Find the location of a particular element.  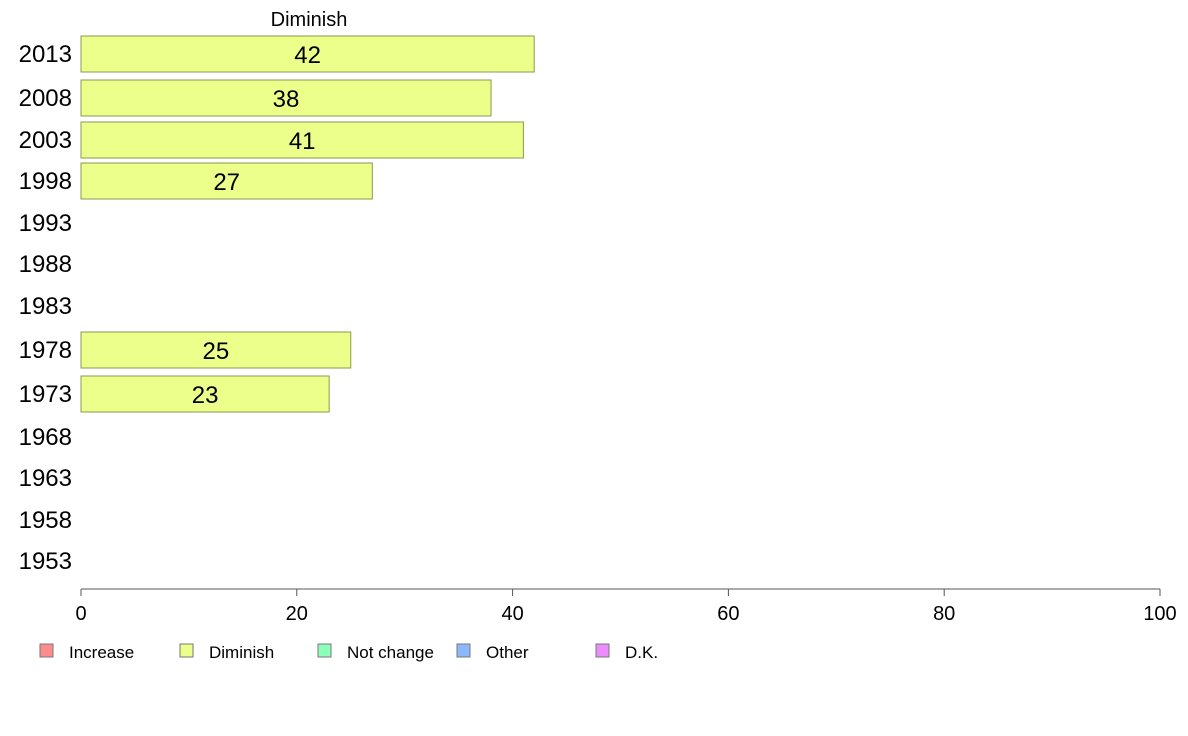

legend-label-d-k: D.K. is located at coordinates (641, 652).